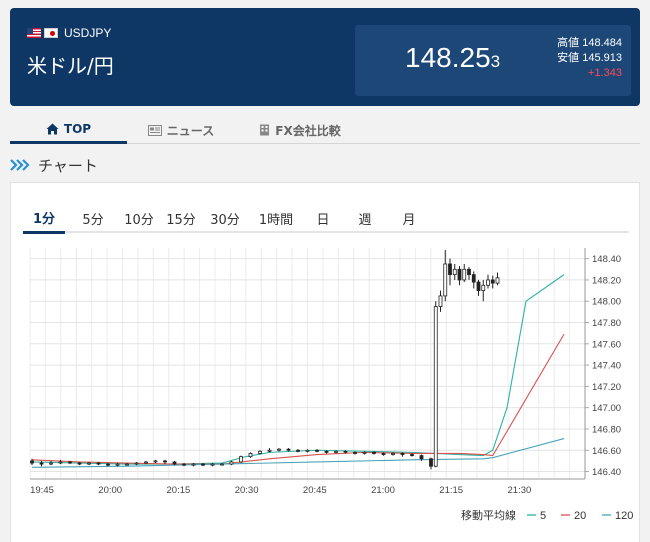 This screenshot has width=650, height=542. What do you see at coordinates (247, 490) in the screenshot?
I see `x-tick-label: 20:30` at bounding box center [247, 490].